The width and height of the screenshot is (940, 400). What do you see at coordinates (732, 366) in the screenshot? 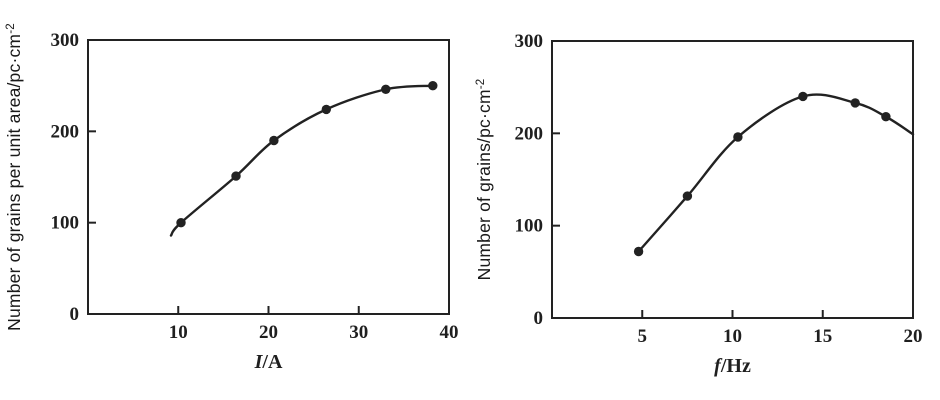
I see `x-axis-label: f/Hz` at bounding box center [732, 366].